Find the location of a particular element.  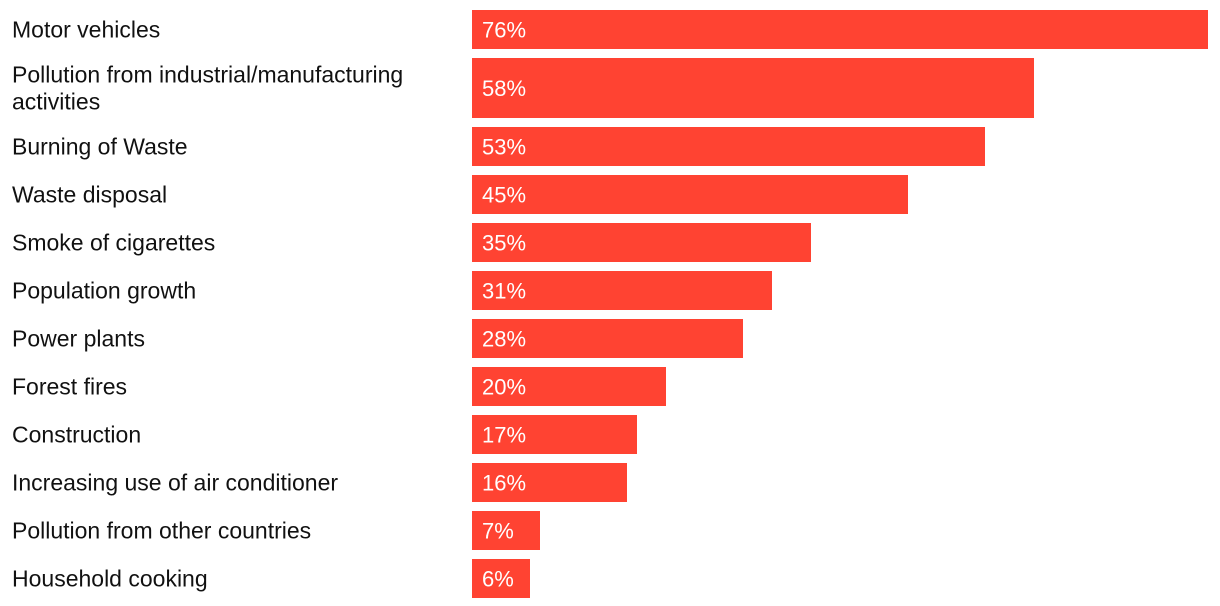

value-label: 58% is located at coordinates (504, 88).